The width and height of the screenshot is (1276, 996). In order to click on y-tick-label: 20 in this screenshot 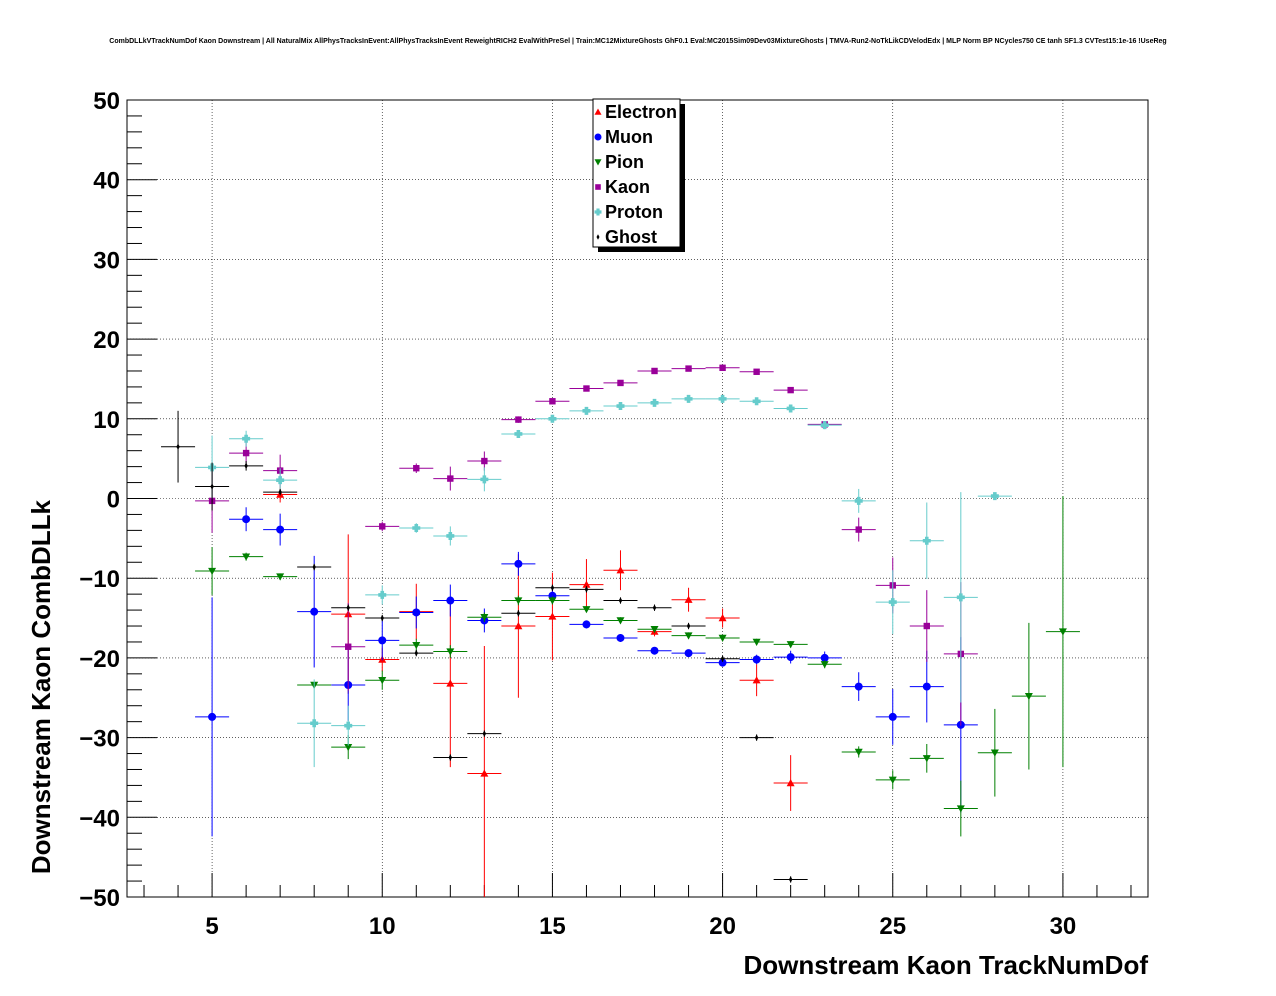, I will do `click(106, 340)`.